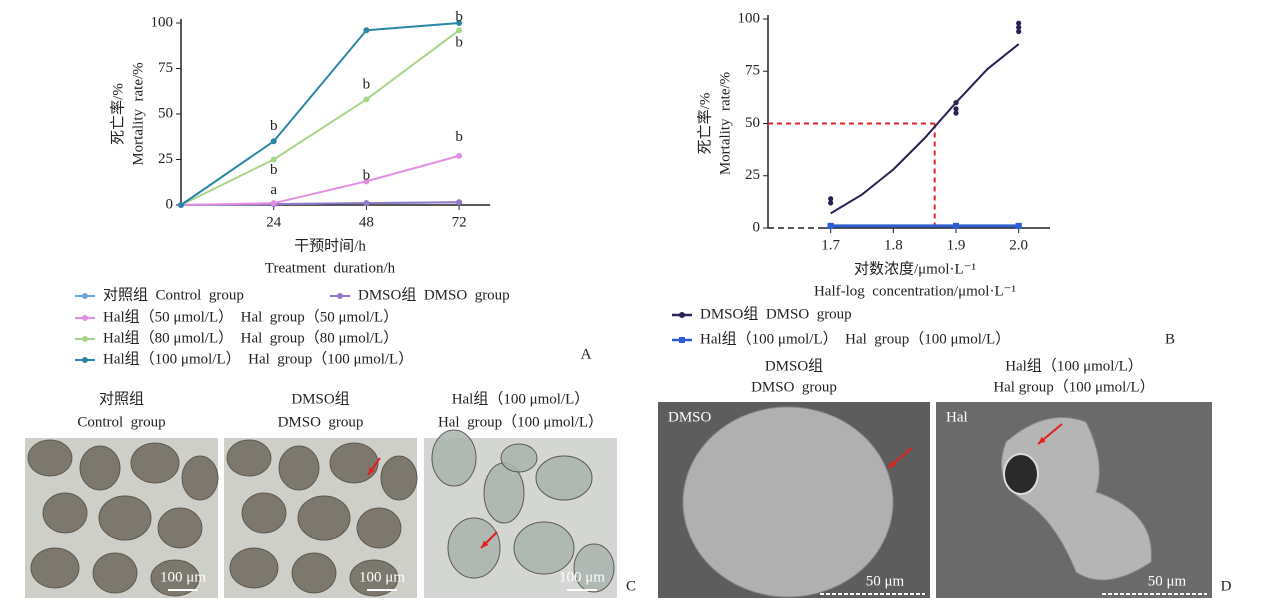 This screenshot has width=1270, height=613. What do you see at coordinates (330, 268) in the screenshot?
I see `x-axis-label: Treatment duration/h` at bounding box center [330, 268].